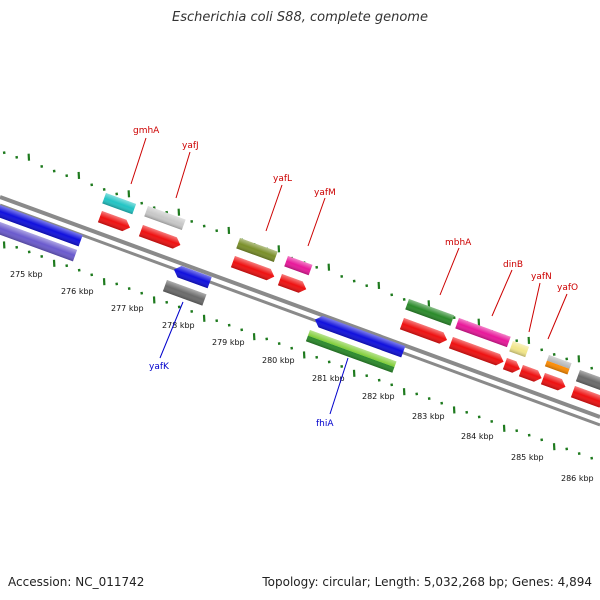  Describe the element at coordinates (190, 146) in the screenshot. I see `gene-label-yafJ: yafJ` at that location.